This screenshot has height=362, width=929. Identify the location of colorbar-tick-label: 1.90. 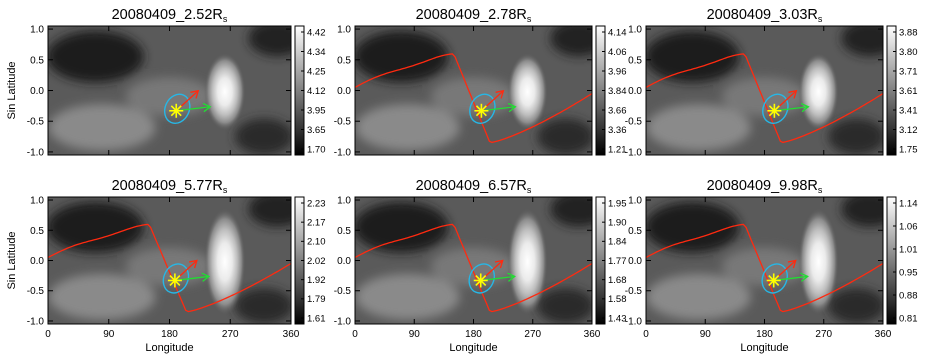
(617, 222).